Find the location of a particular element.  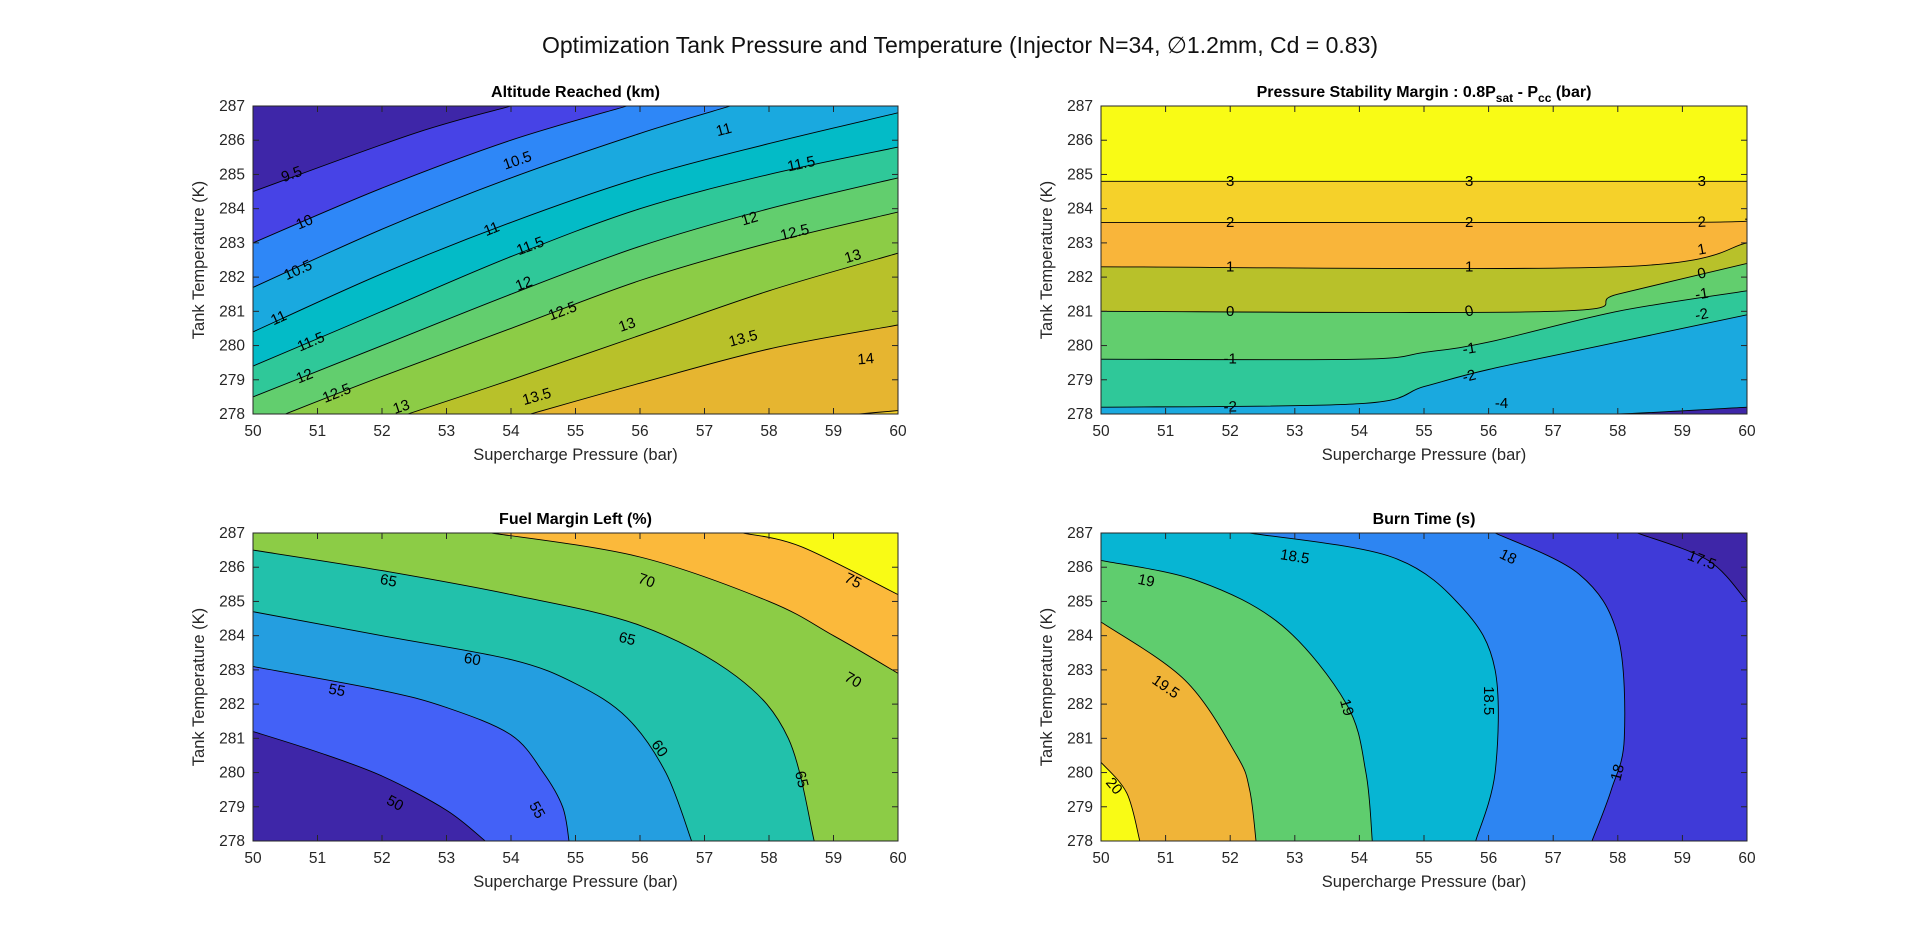

contour-label: 9.5 is located at coordinates (291, 174).